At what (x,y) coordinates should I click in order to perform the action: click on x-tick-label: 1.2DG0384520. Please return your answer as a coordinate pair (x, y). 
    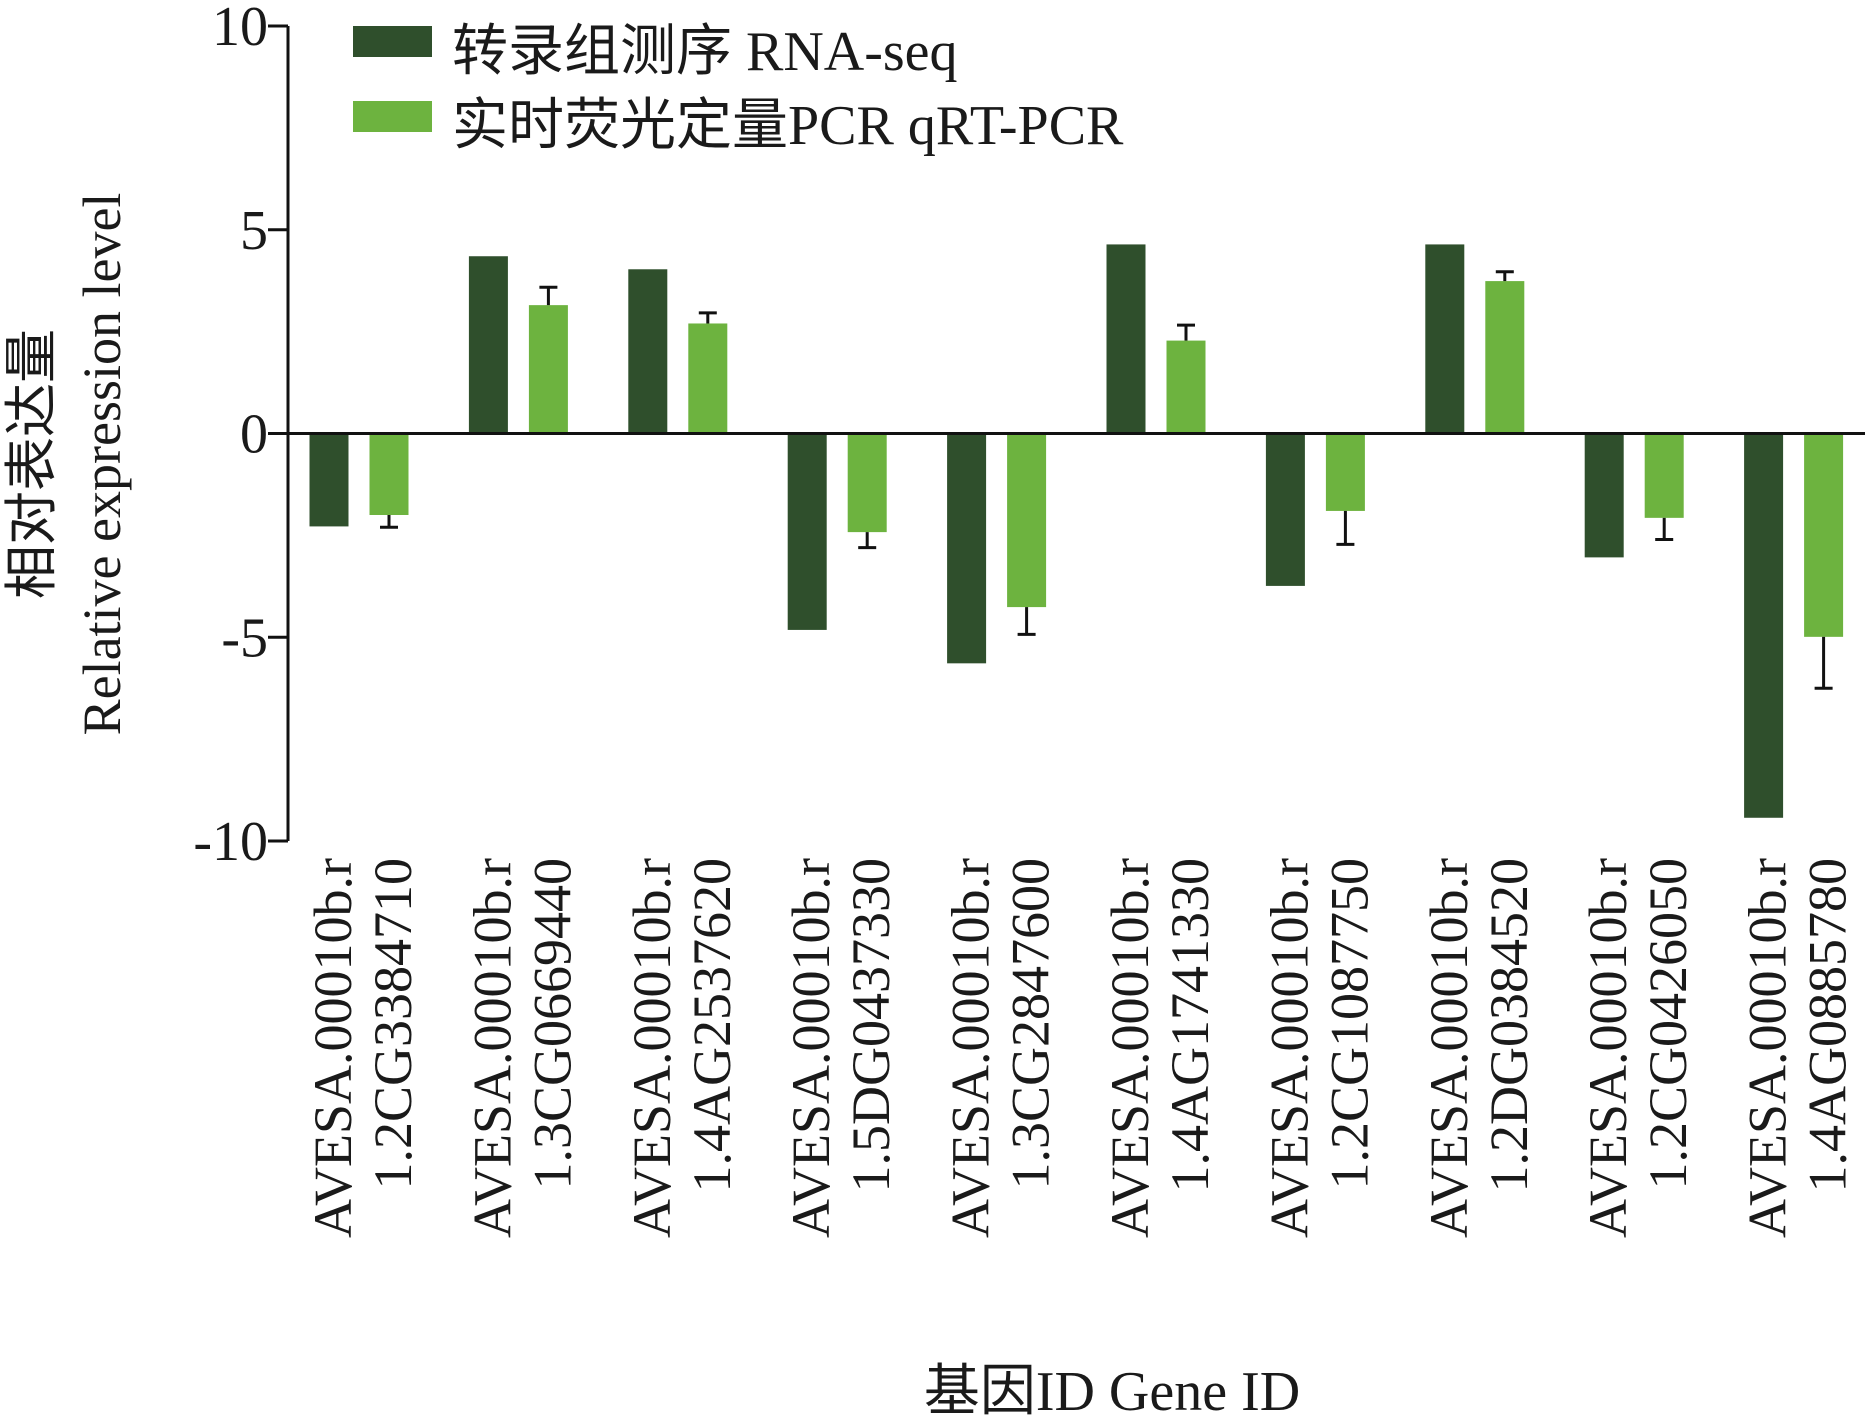
    Looking at the image, I should click on (1509, 1025).